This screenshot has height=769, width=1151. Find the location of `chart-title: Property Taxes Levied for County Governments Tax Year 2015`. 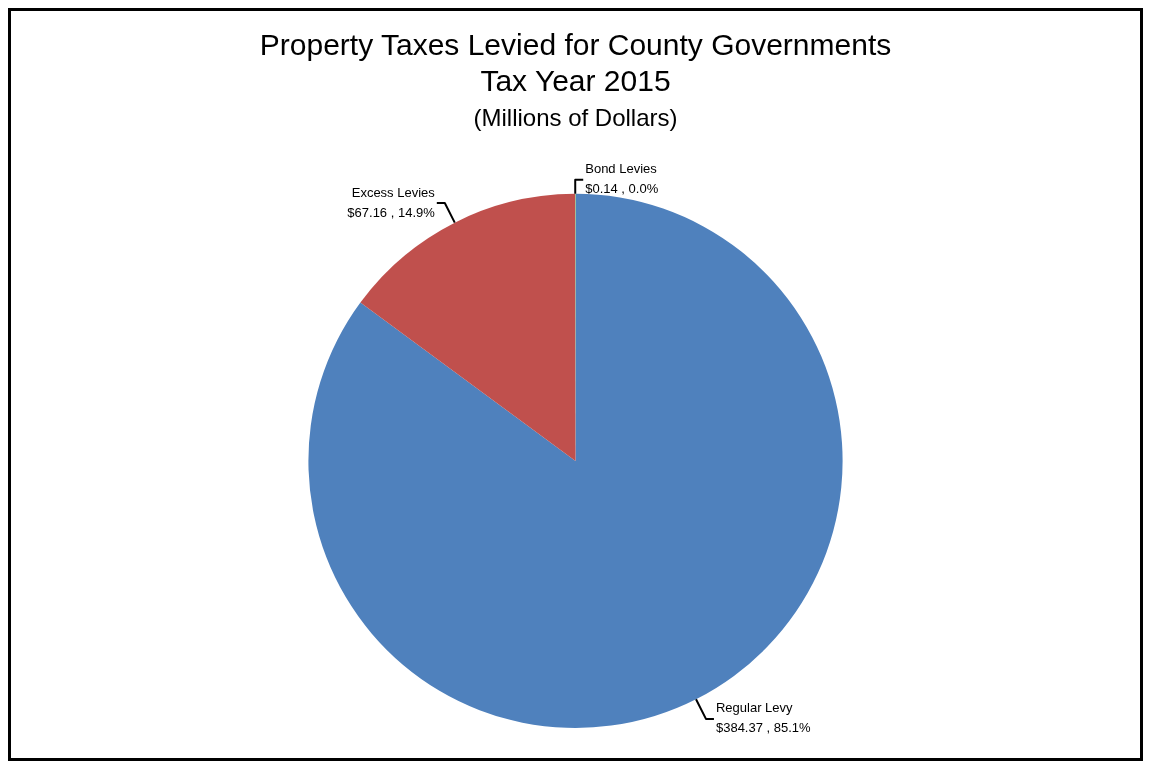

chart-title: Property Taxes Levied for County Governments Tax Year 2015 is located at coordinates (575, 63).